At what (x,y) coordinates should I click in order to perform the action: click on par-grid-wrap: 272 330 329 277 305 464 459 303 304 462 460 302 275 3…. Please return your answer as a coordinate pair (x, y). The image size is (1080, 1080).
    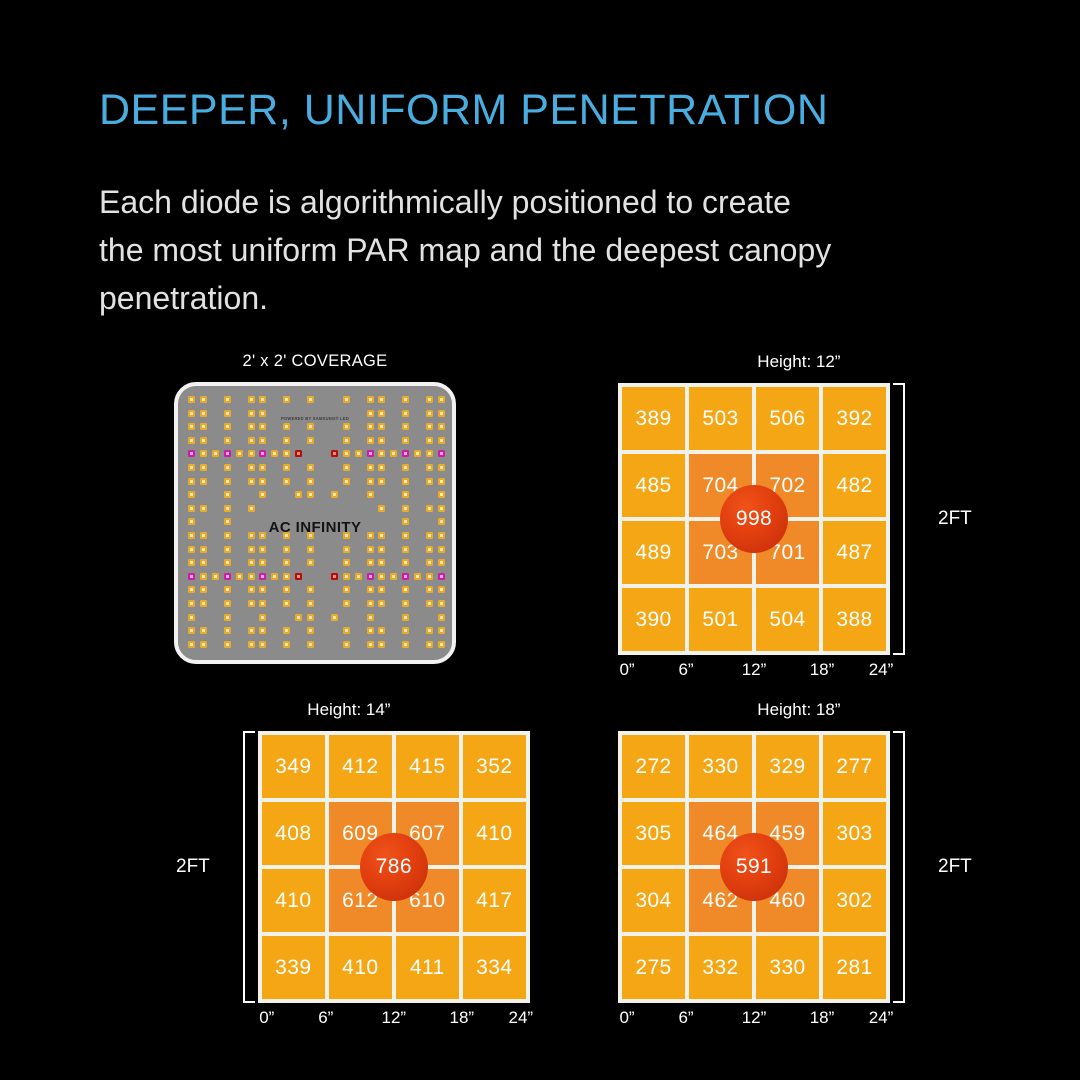
    Looking at the image, I should click on (754, 867).